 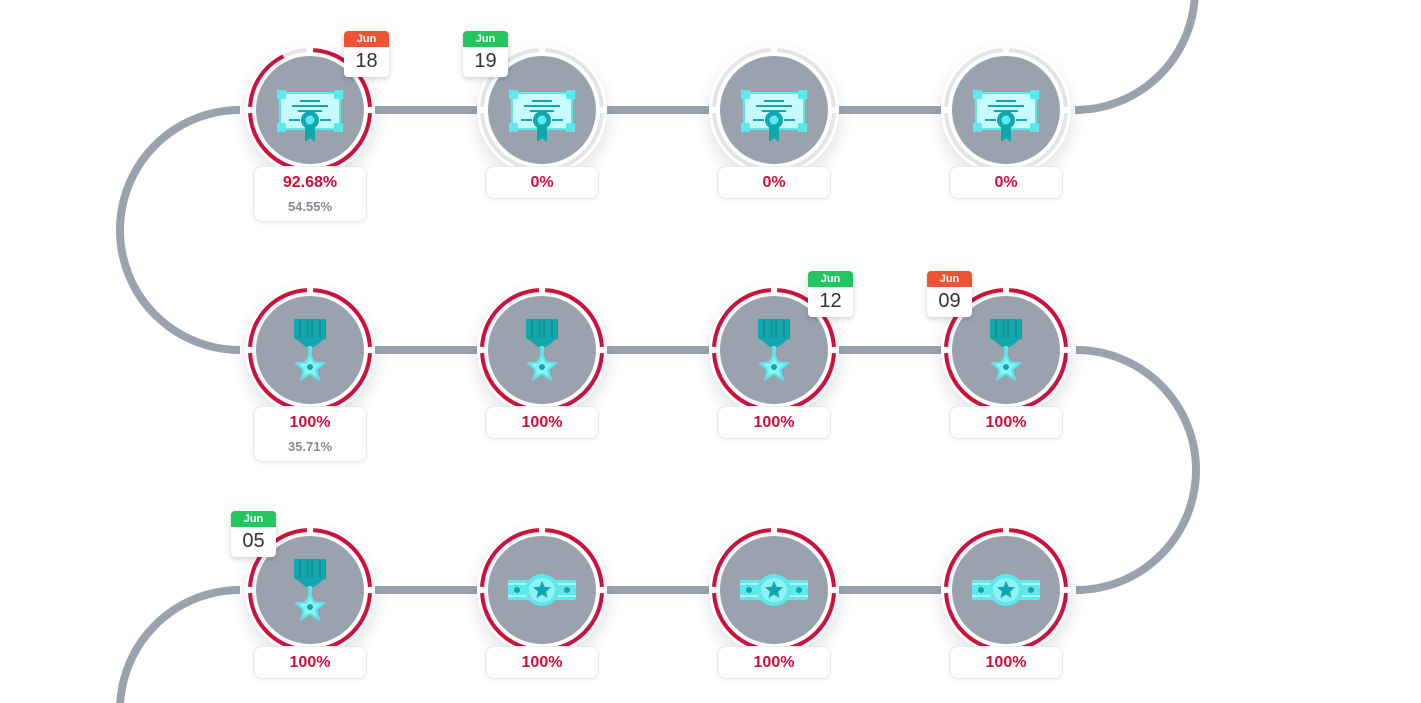 I want to click on calendar-badge: Jun 12, so click(x=830, y=294).